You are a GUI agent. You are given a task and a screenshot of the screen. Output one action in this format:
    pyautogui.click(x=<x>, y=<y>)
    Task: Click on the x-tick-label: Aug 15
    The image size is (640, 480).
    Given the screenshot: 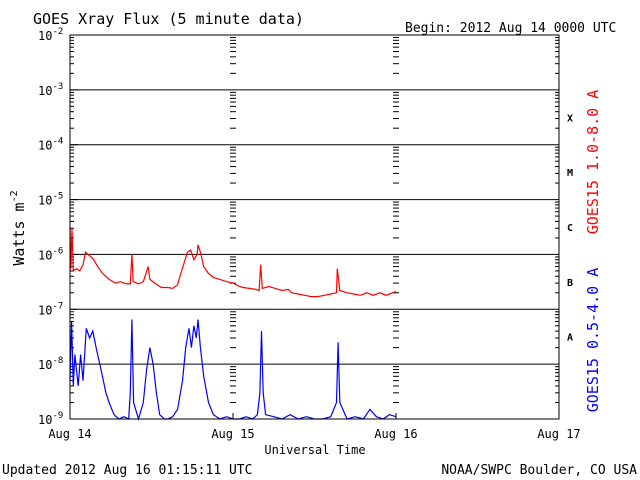 What is the action you would take?
    pyautogui.click(x=232, y=434)
    